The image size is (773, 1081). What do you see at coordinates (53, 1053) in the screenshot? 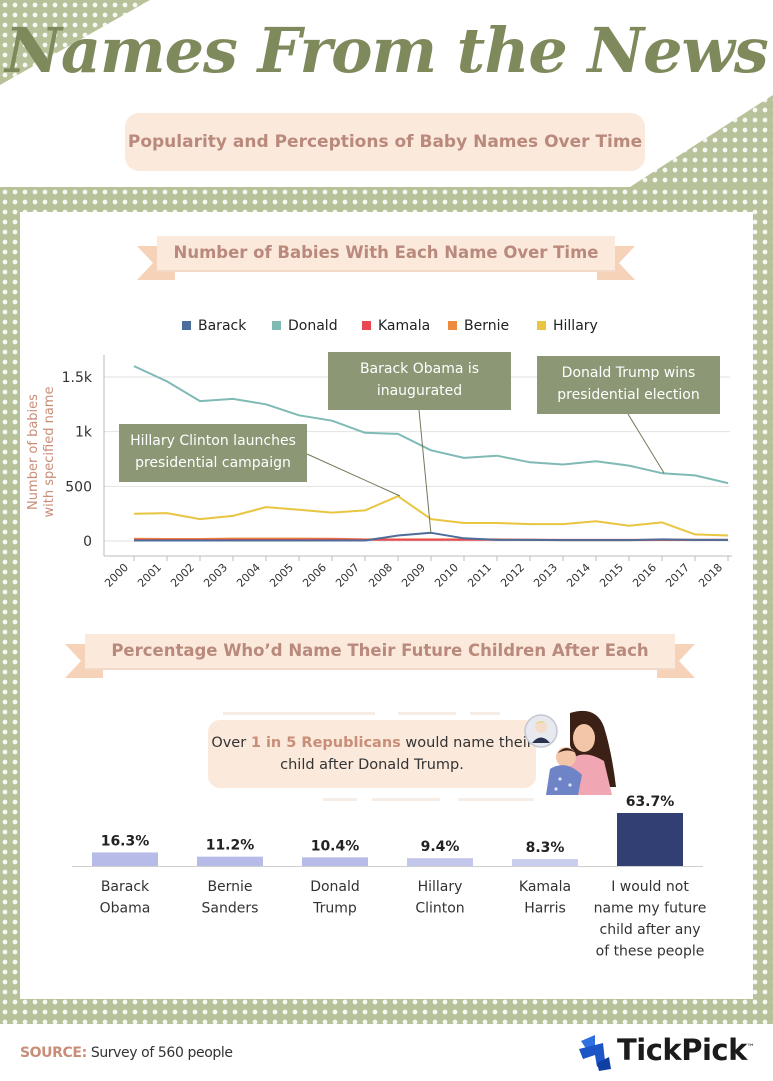
I see `source-label: SOURCE:` at bounding box center [53, 1053].